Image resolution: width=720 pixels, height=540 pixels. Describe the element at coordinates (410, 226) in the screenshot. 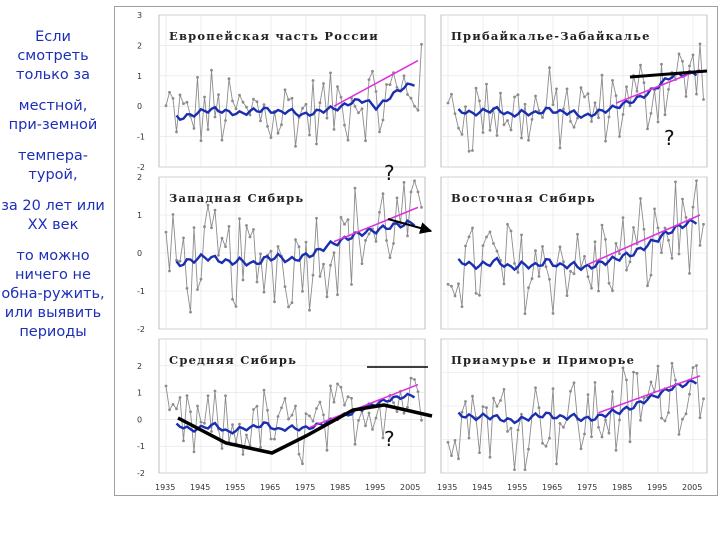

I see `annotation-arrow` at that location.